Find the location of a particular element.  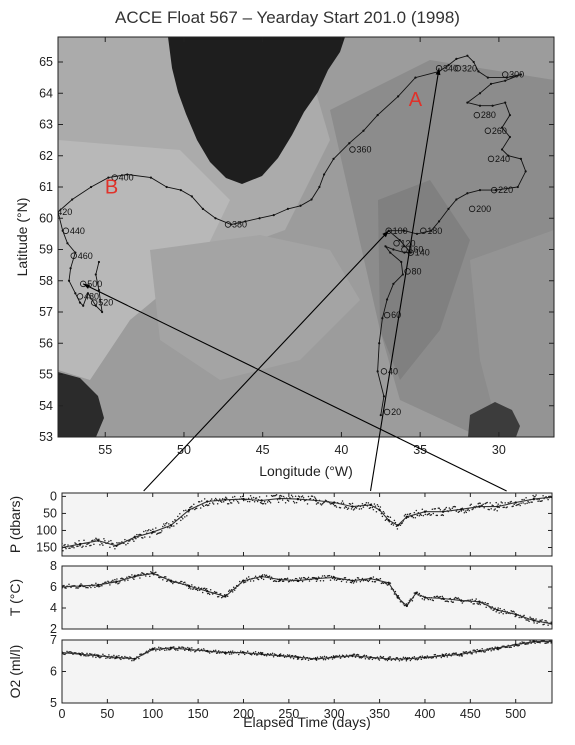

temperature-data-point is located at coordinates (298, 580).